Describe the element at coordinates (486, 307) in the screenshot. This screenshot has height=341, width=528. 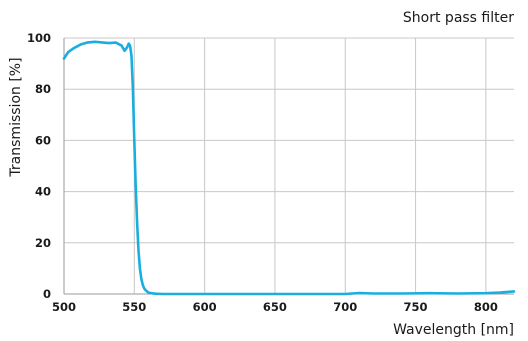
I see `x-tick-label: 800` at that location.